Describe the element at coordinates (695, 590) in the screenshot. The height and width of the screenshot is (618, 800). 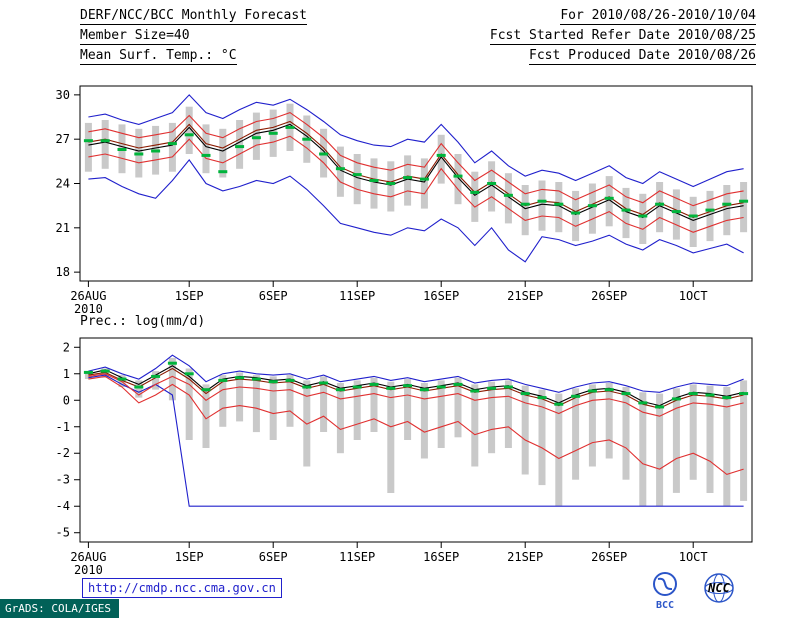
I see `logos: BCC NCC` at that location.